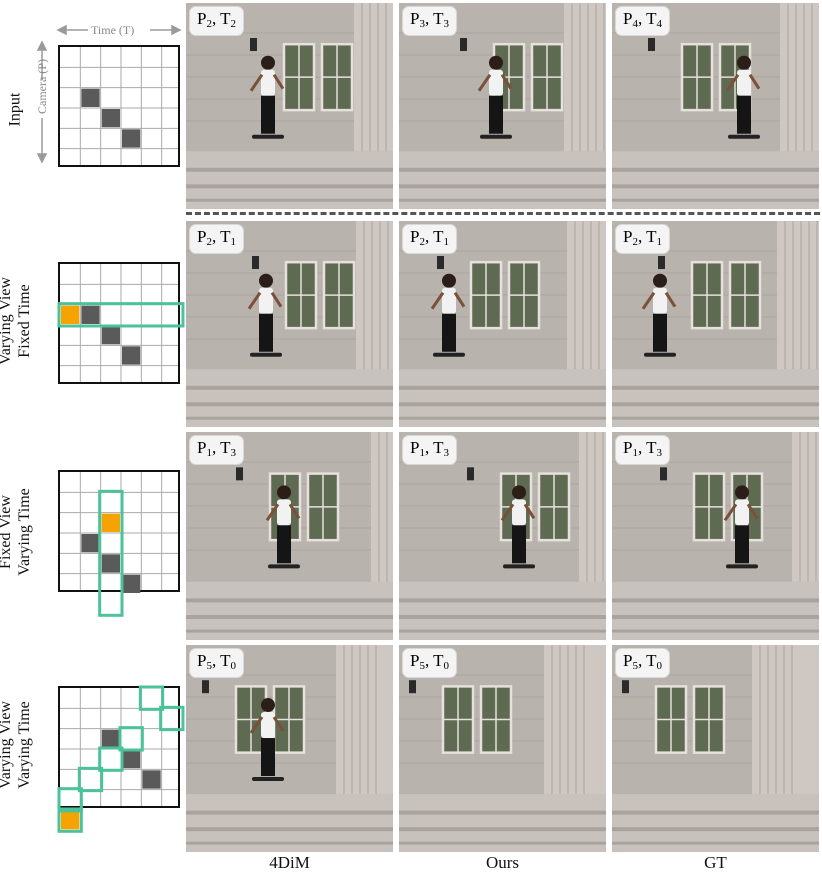 The image size is (822, 876). What do you see at coordinates (119, 106) in the screenshot?
I see `grid-input` at bounding box center [119, 106].